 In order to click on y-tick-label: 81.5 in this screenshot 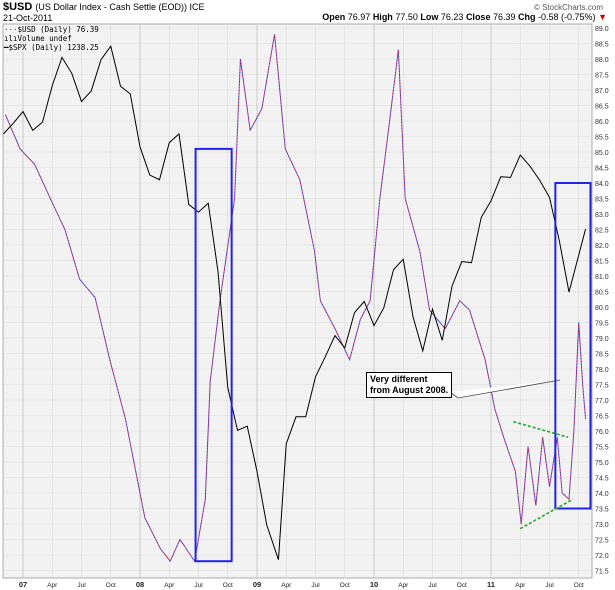, I will do `click(602, 262)`.